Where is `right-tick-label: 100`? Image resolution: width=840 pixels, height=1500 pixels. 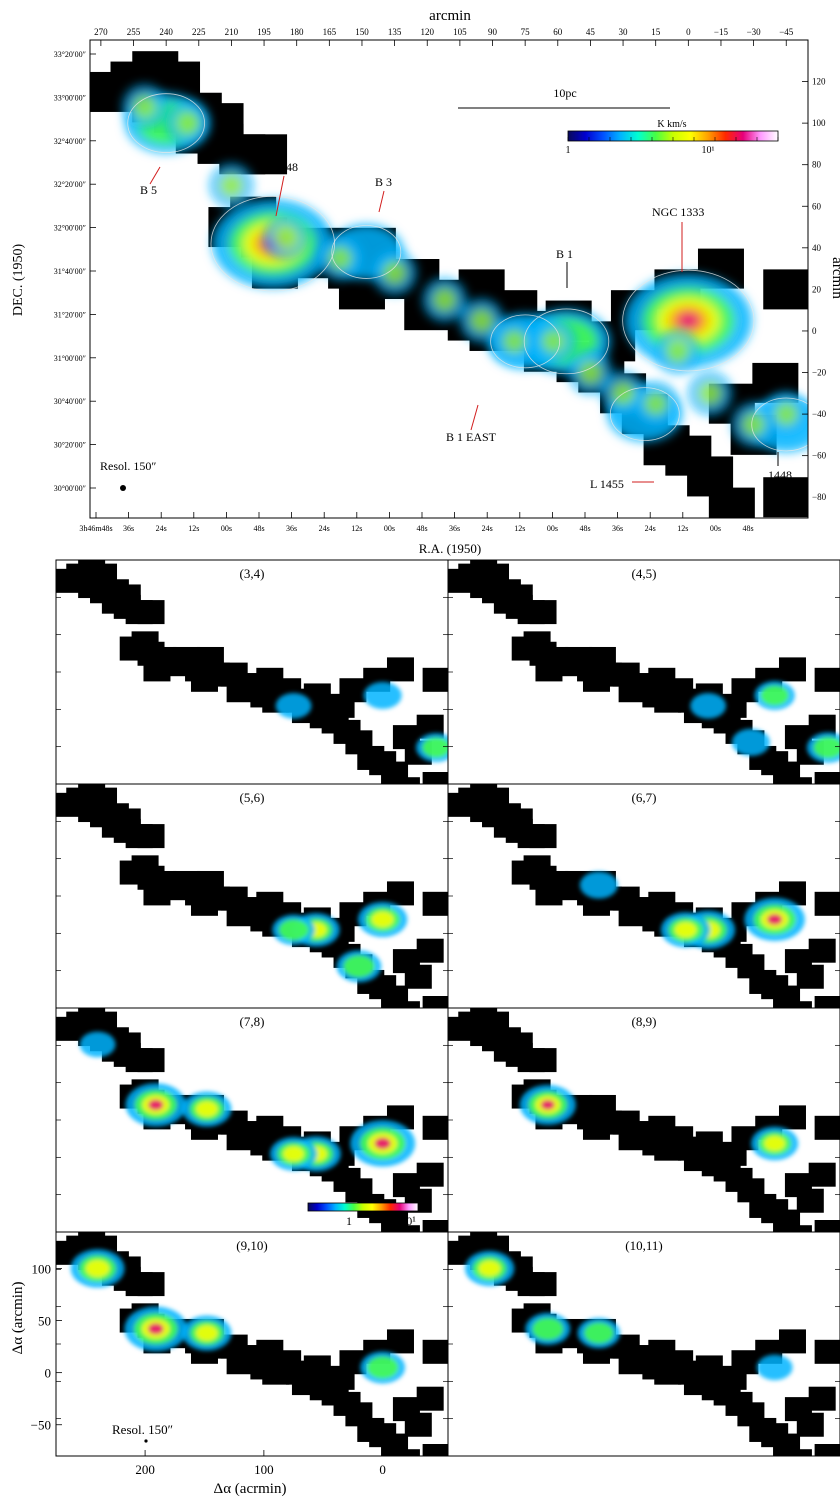
right-tick-label: 100 is located at coordinates (819, 123).